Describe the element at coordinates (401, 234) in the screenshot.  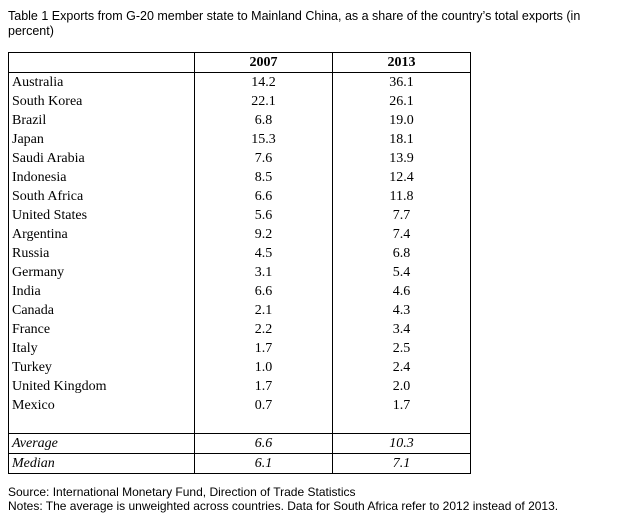
I see `value-2013-cell: 7.4` at that location.